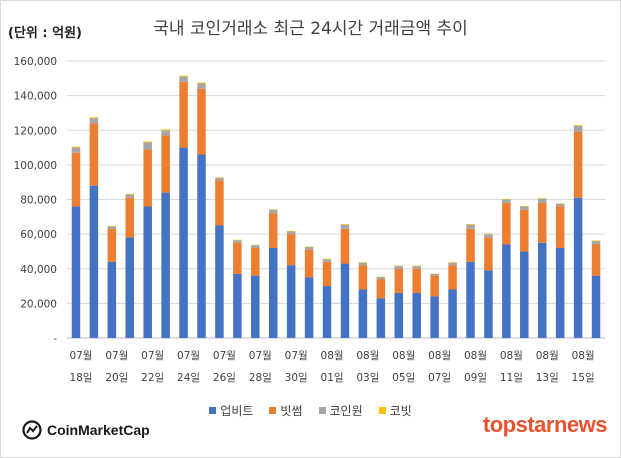 This screenshot has height=458, width=621. I want to click on topstarnews-logo: topstarnews, so click(545, 424).